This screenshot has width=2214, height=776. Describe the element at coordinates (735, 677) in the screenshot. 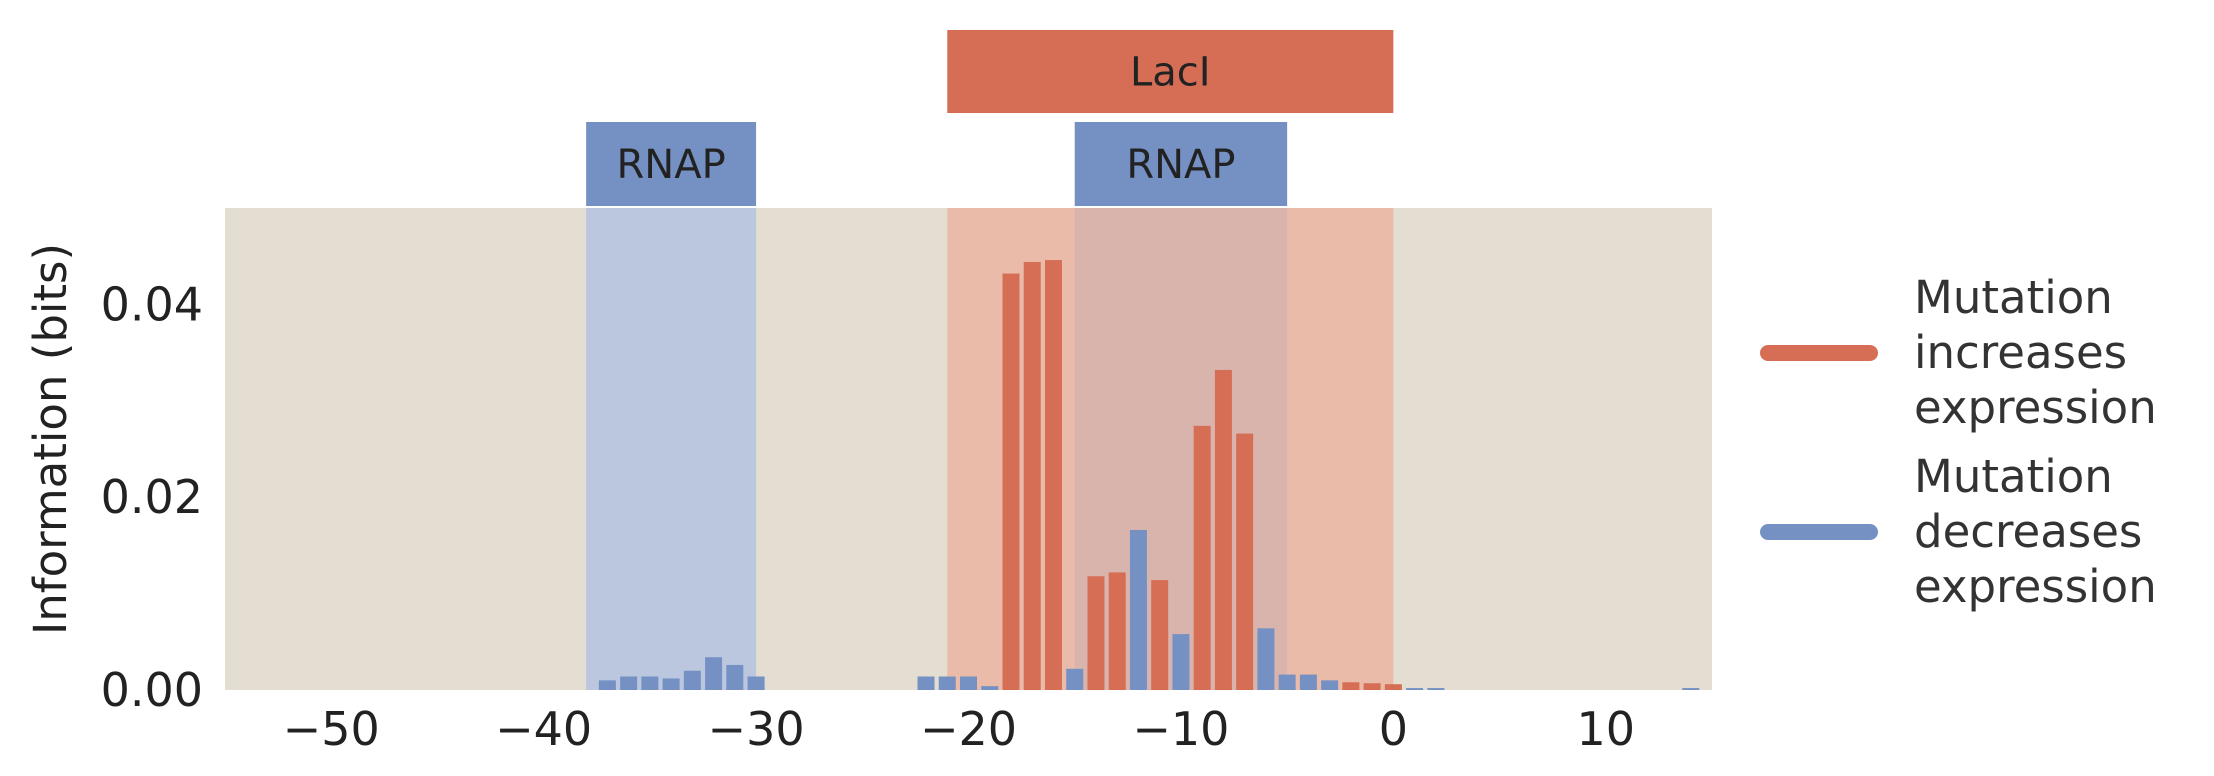

I see `bar-decreases--31` at that location.